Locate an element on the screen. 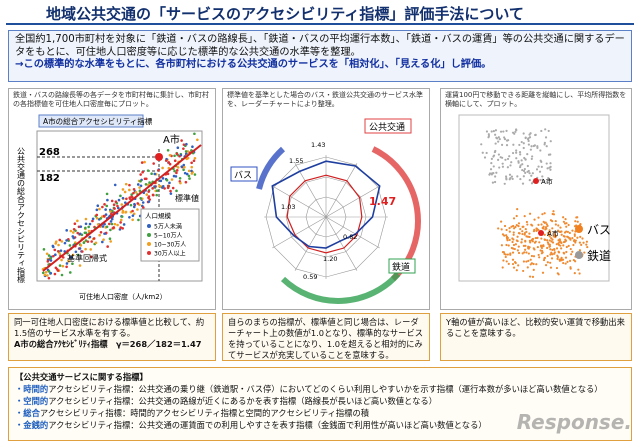  caption: 運賃100円で移動できる距離を縦軸にし、平均所得指数を横軸にして、プロット。 is located at coordinates (536, 99).